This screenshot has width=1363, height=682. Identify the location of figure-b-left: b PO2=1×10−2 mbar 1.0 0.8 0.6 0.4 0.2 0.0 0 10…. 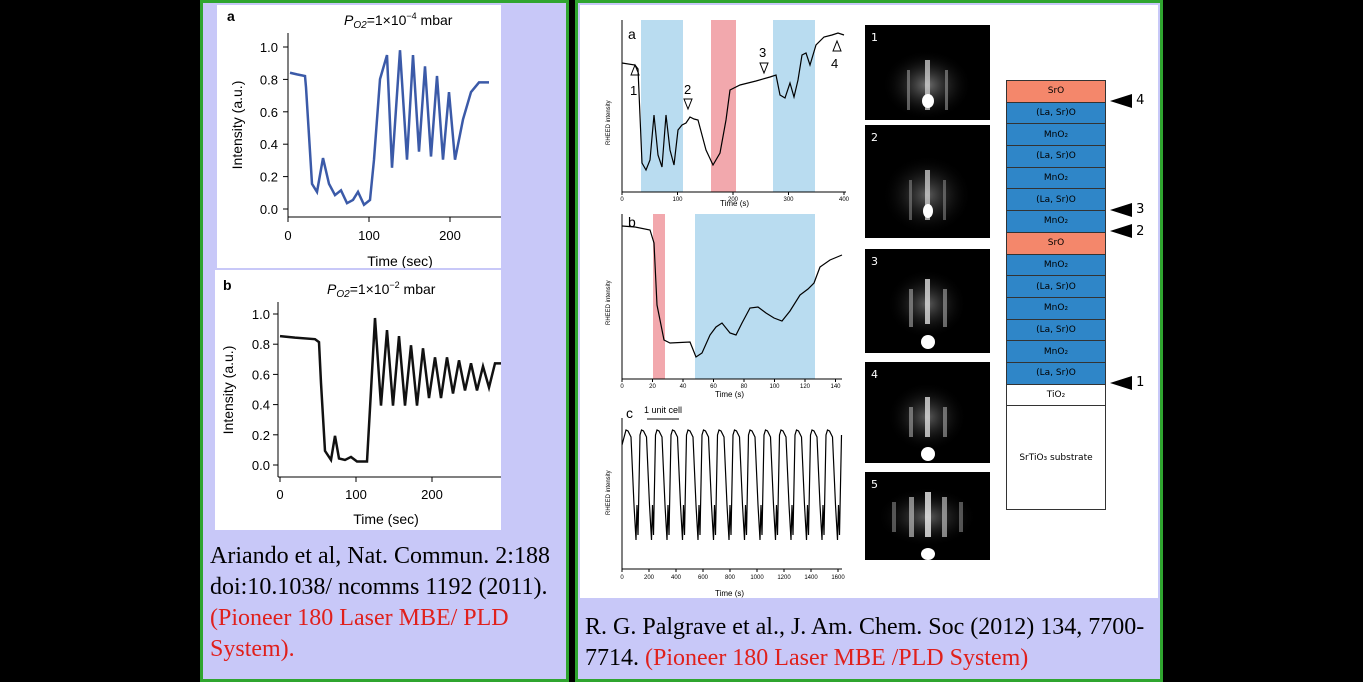
(358, 400).